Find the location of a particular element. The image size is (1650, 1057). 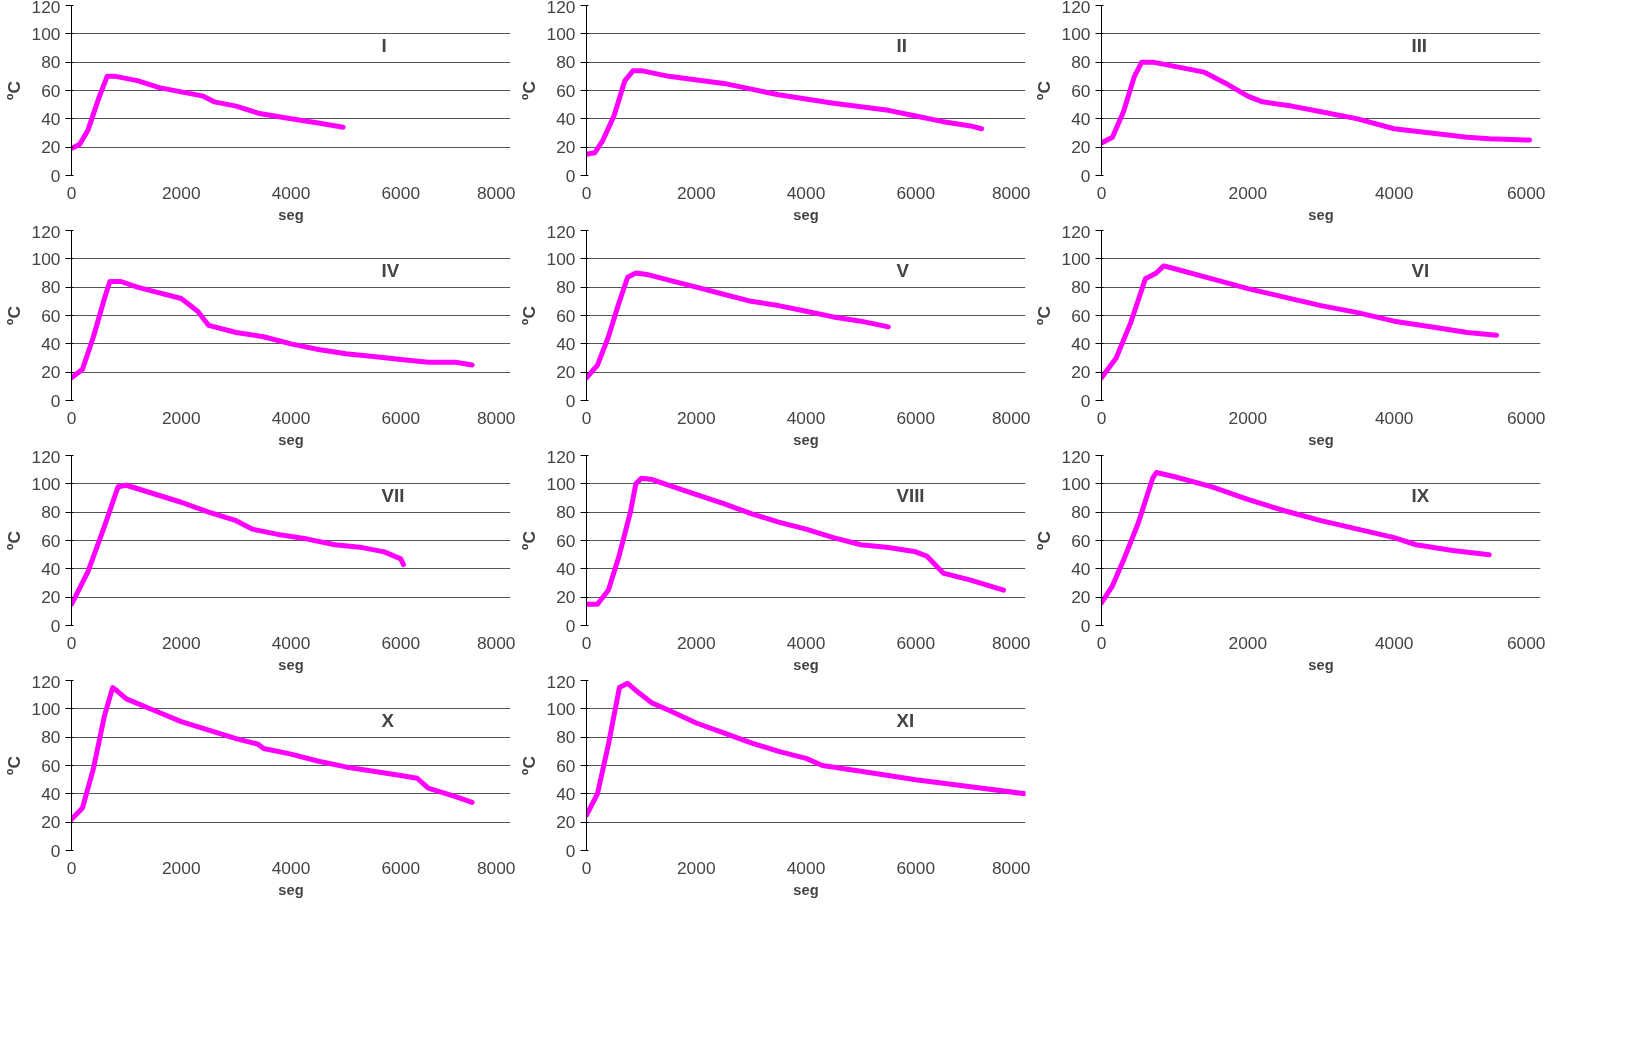

annotation: IV is located at coordinates (390, 270).